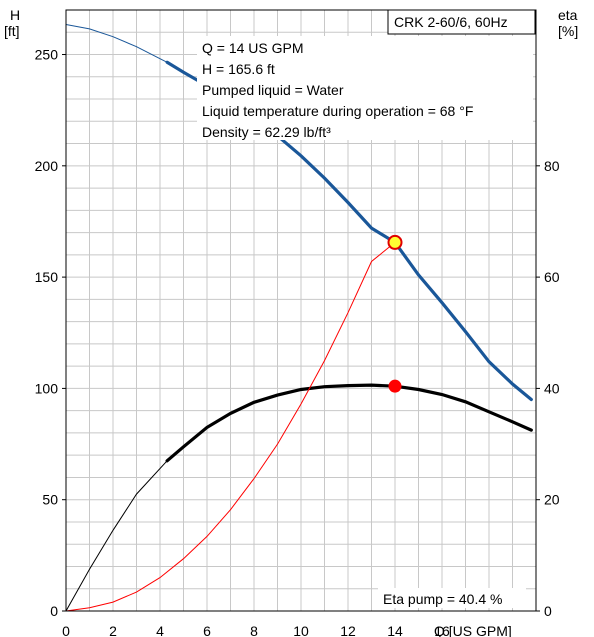 The image size is (594, 637). What do you see at coordinates (253, 48) in the screenshot?
I see `info-line-flow: Q = 14 US GPM` at bounding box center [253, 48].